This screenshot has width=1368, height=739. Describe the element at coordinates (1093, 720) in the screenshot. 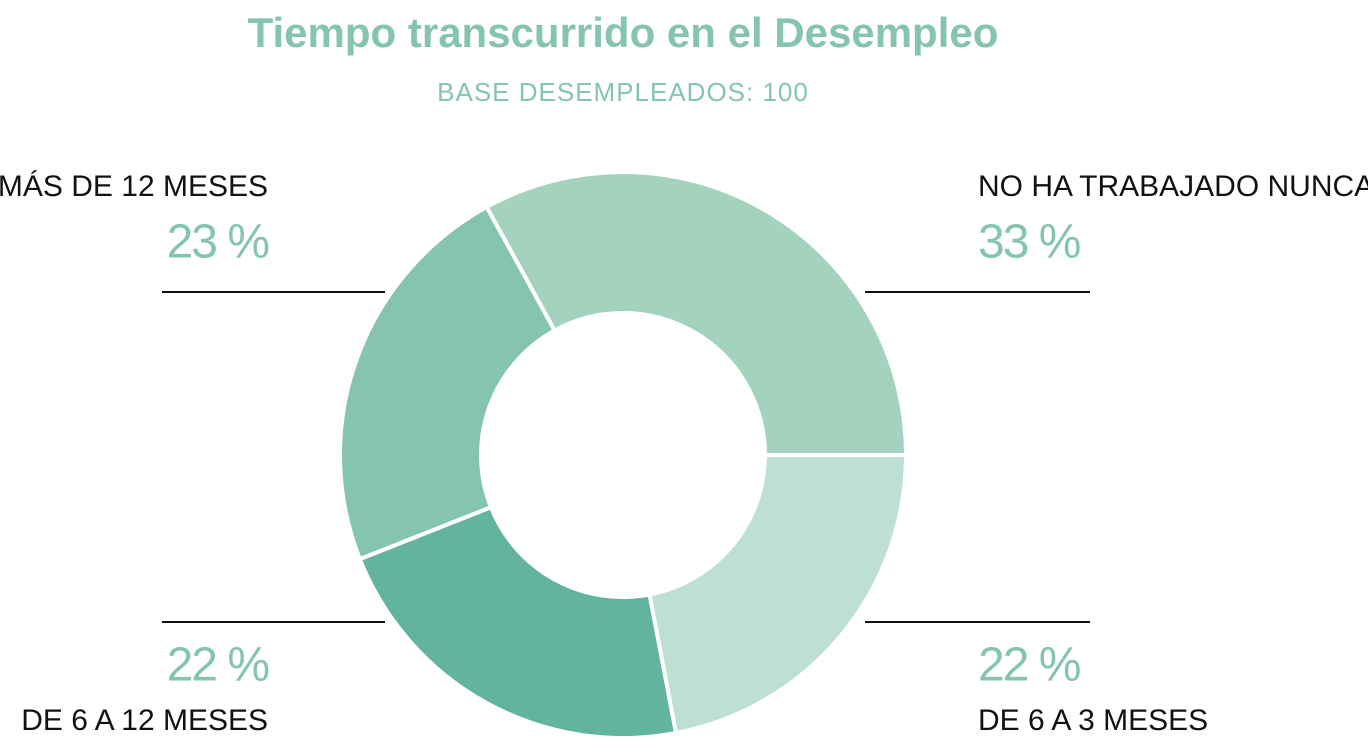

I see `category-label: DE 6 A 3 MESES` at that location.